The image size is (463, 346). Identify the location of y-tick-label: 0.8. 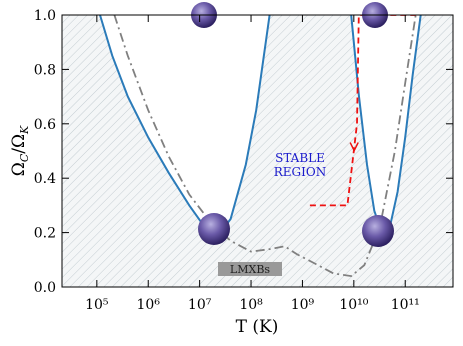
(45, 70).